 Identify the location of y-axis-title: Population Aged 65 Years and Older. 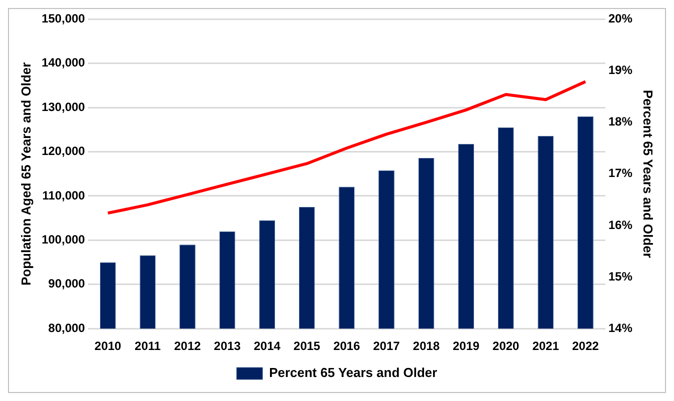
(26, 174).